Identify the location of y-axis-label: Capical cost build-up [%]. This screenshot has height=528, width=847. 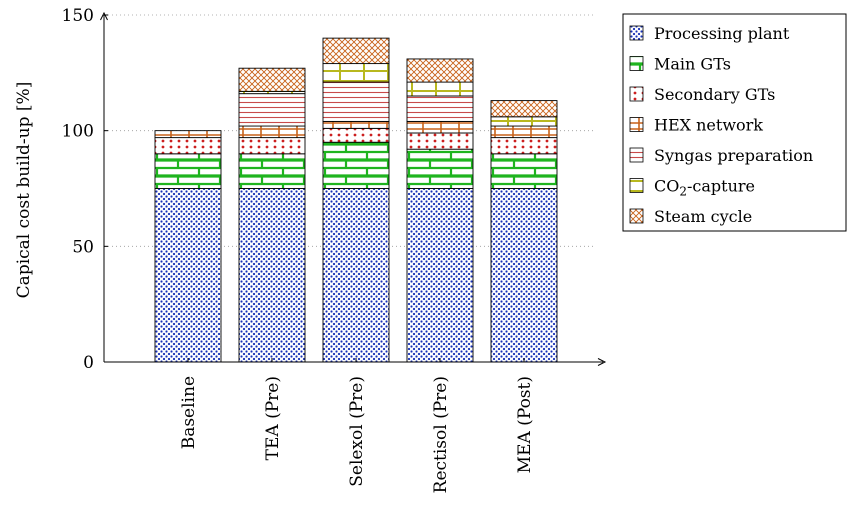
(24, 190).